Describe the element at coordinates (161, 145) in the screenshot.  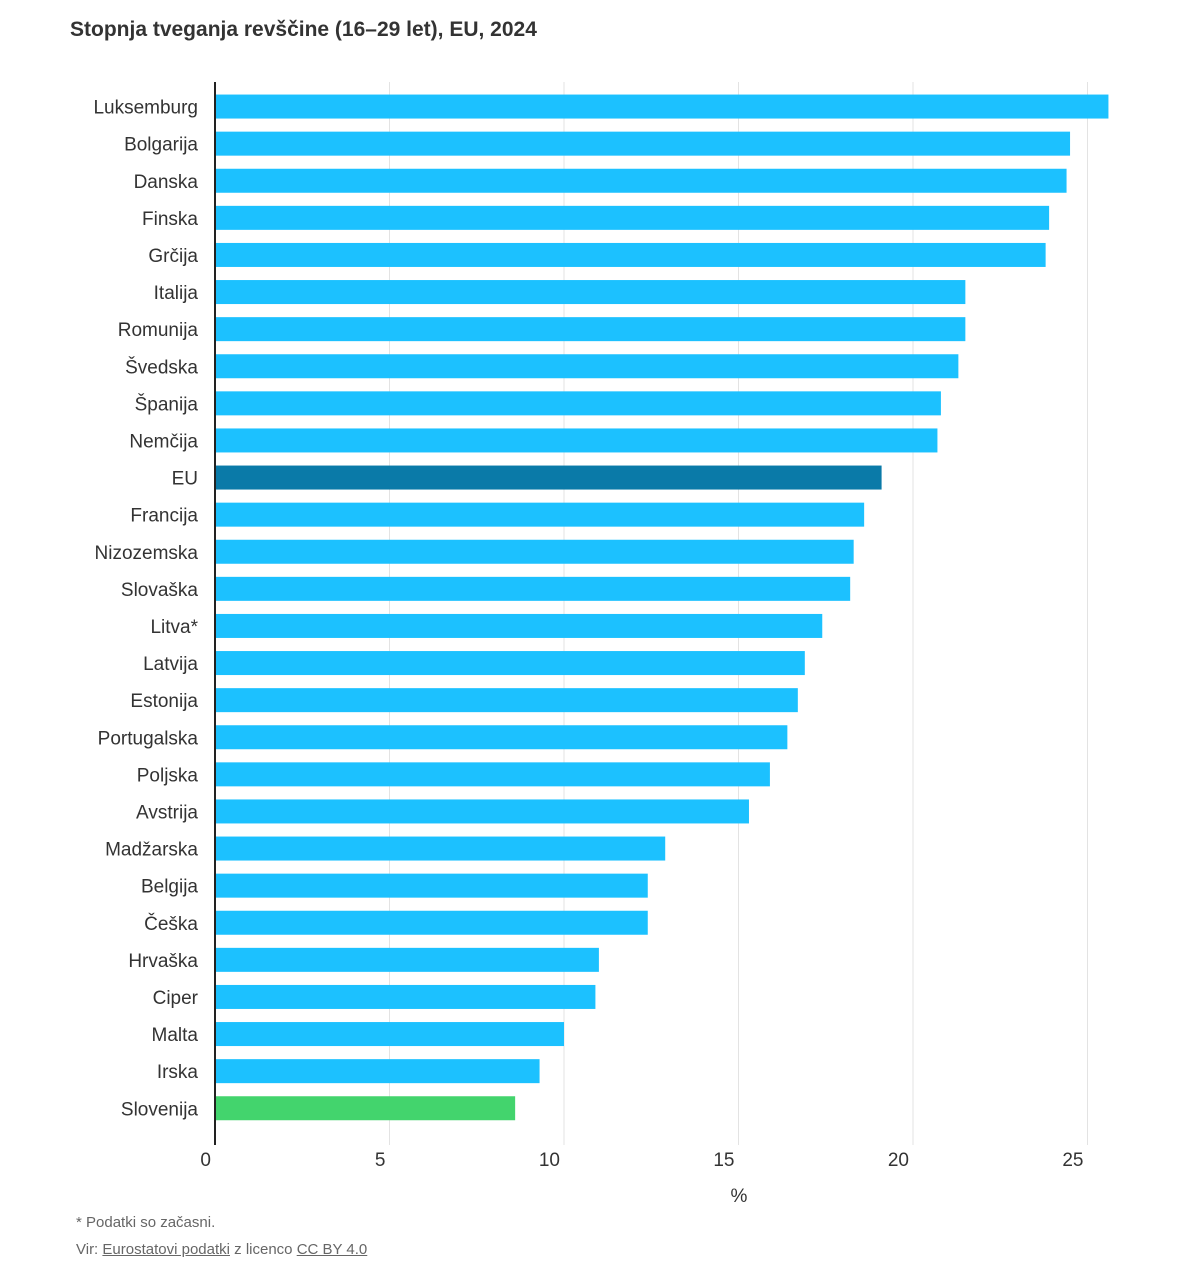
I see `category-label: Bolgarija` at that location.